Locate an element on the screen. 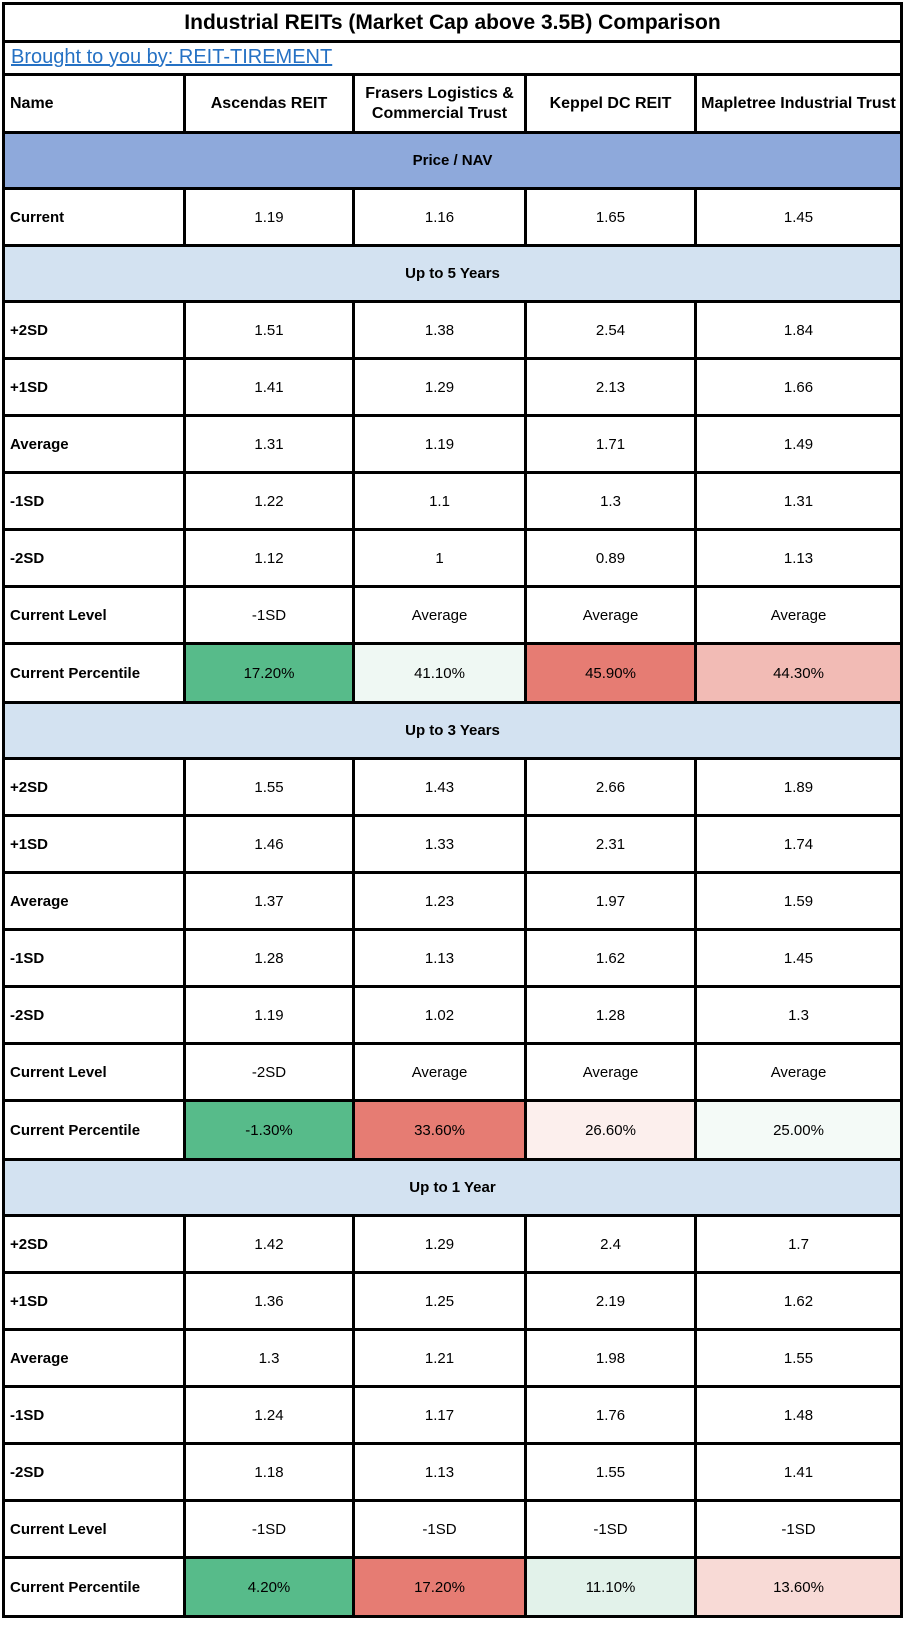 The width and height of the screenshot is (904, 1628). value-cell: 1 is located at coordinates (439, 558).